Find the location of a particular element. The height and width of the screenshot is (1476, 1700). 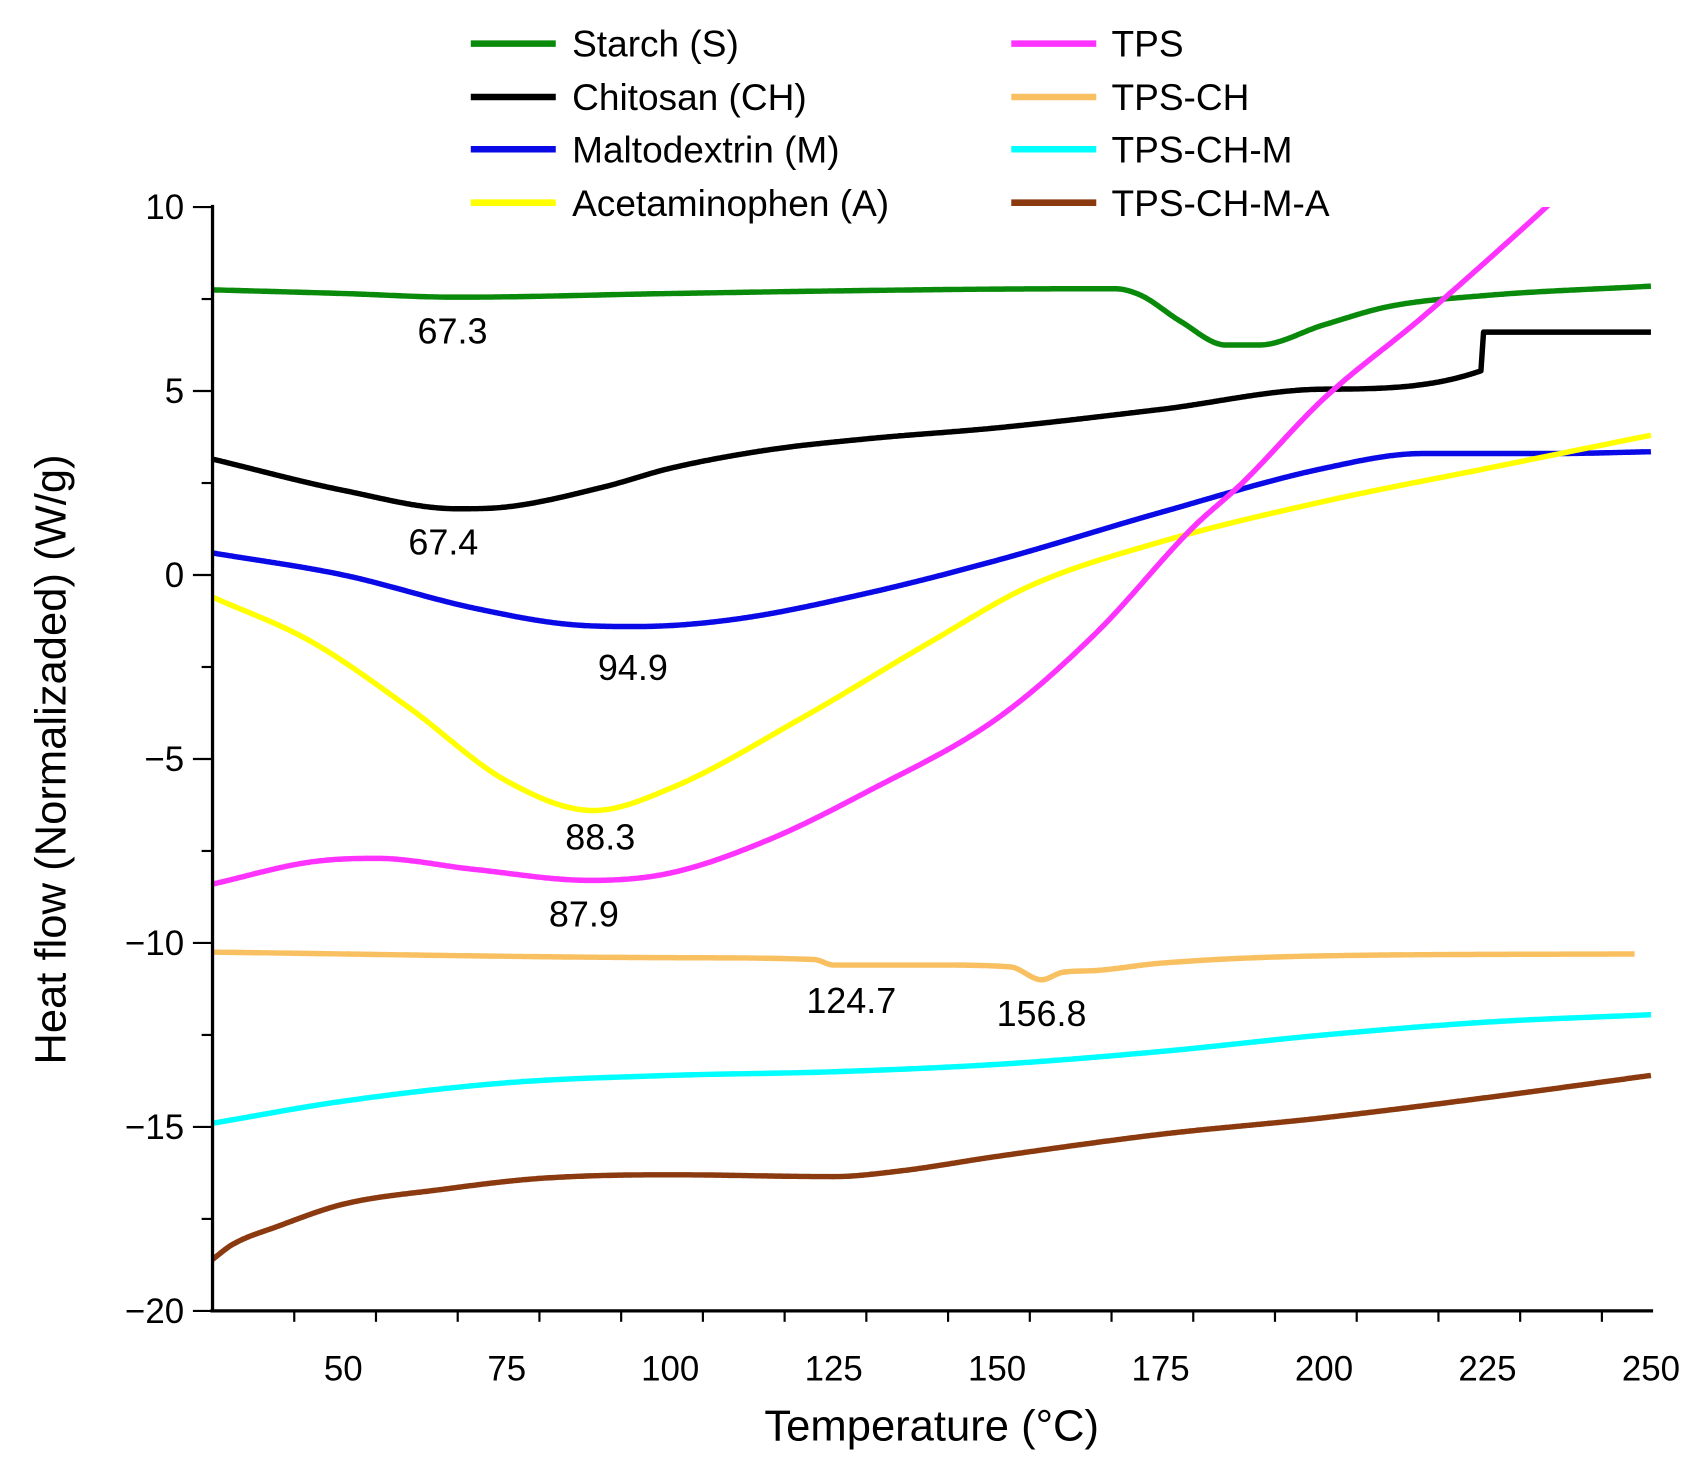

series-line-tps-ch is located at coordinates (924, 966).